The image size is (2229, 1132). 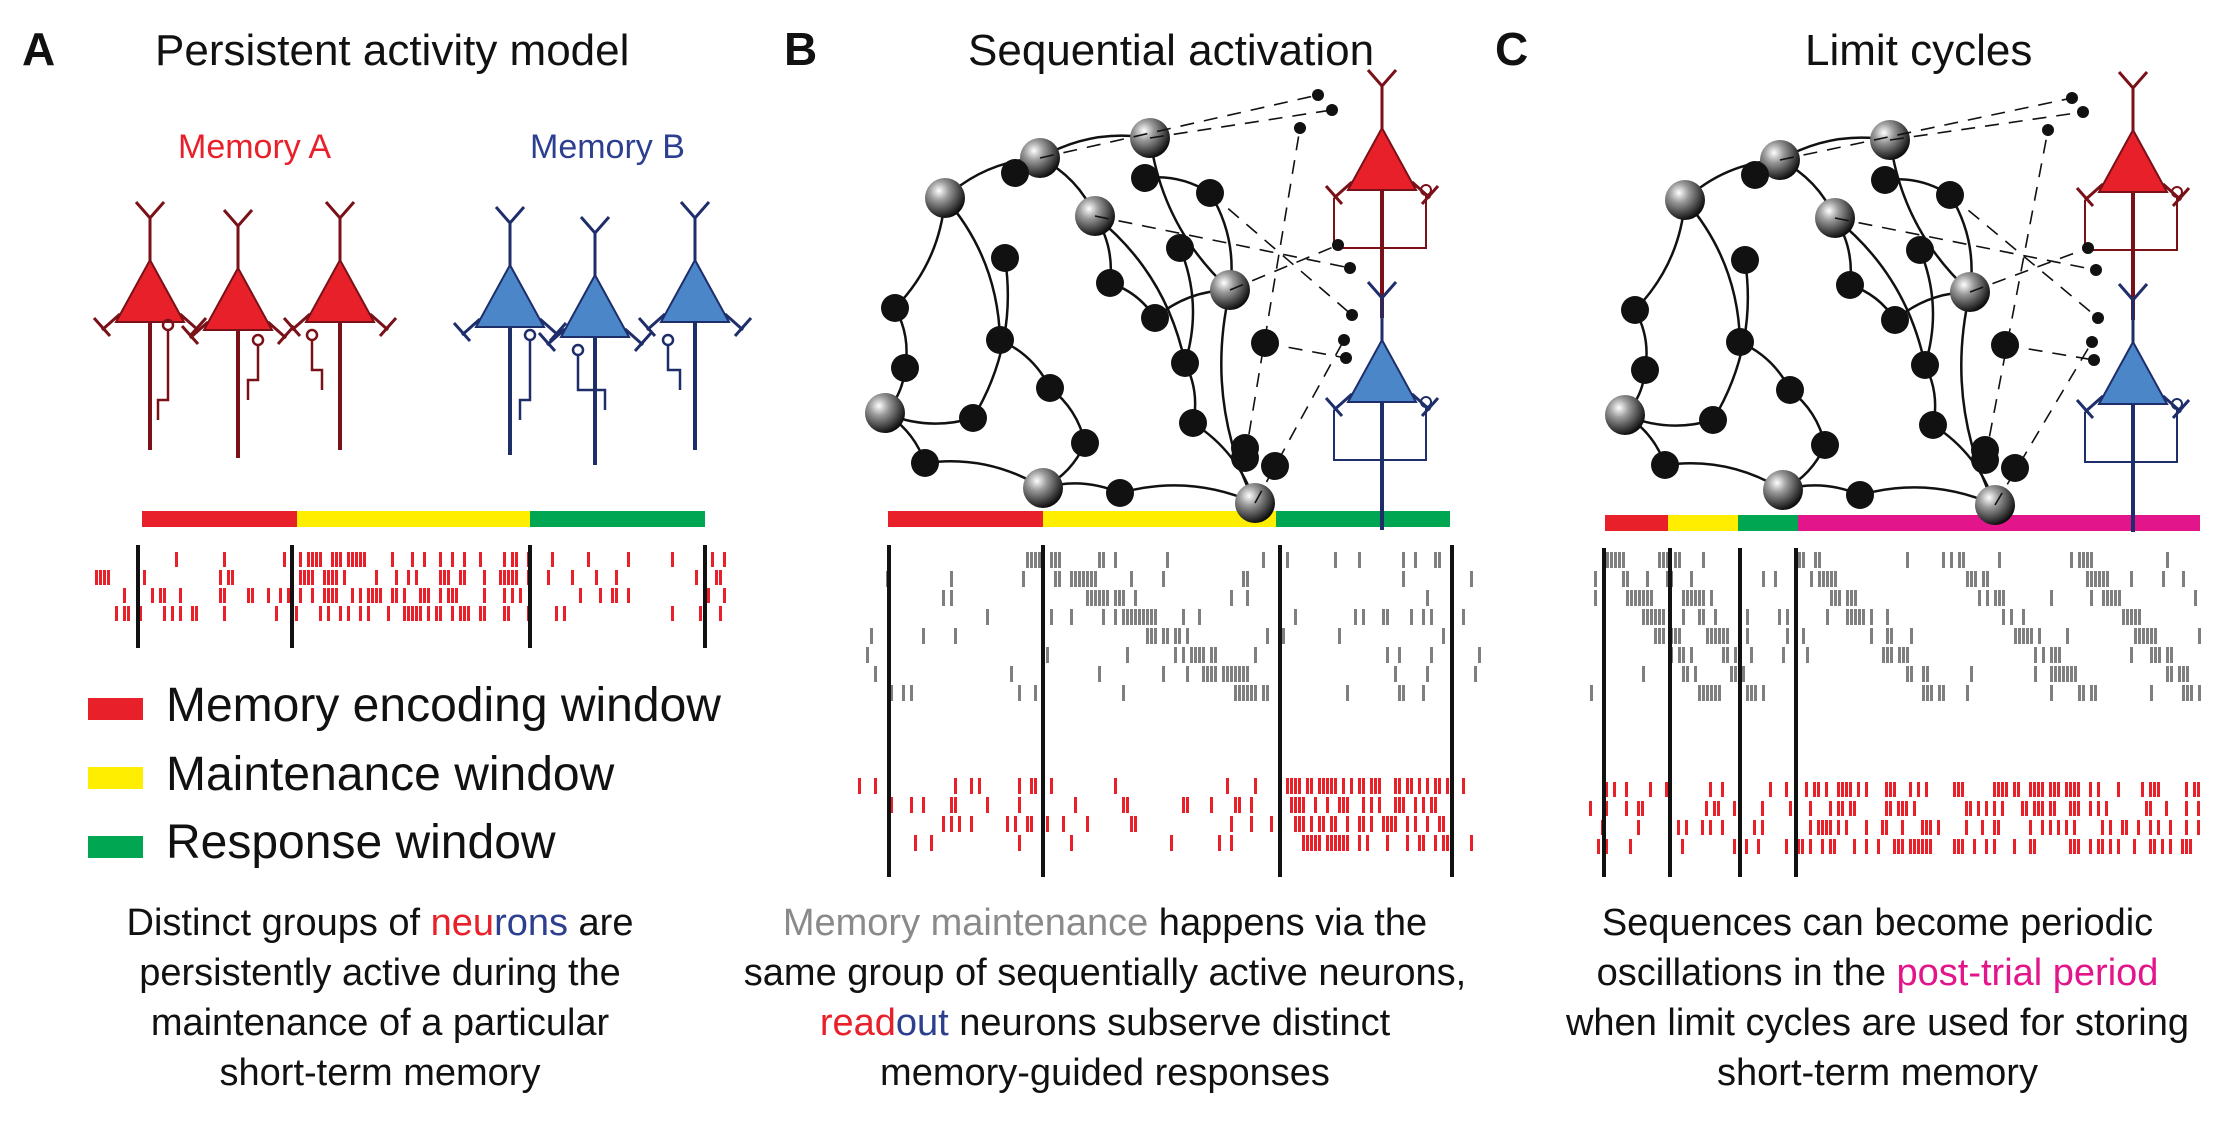 I want to click on axon-collateral, so click(x=591, y=382).